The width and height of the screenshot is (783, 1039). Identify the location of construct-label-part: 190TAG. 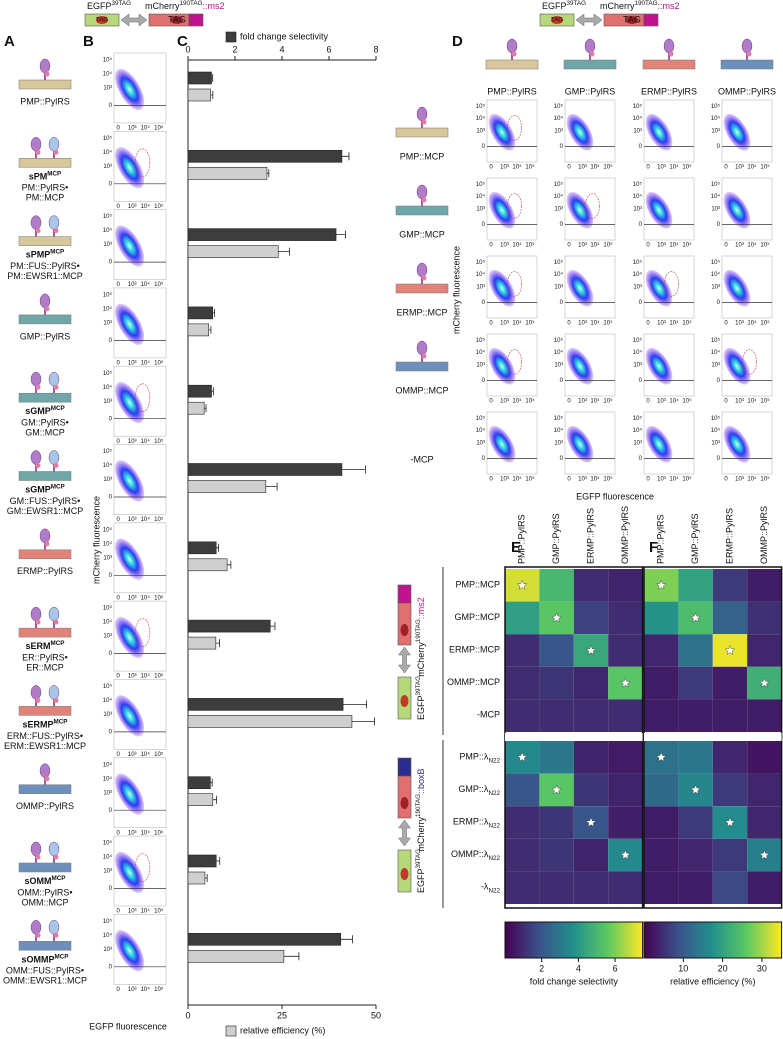
(646, 3).